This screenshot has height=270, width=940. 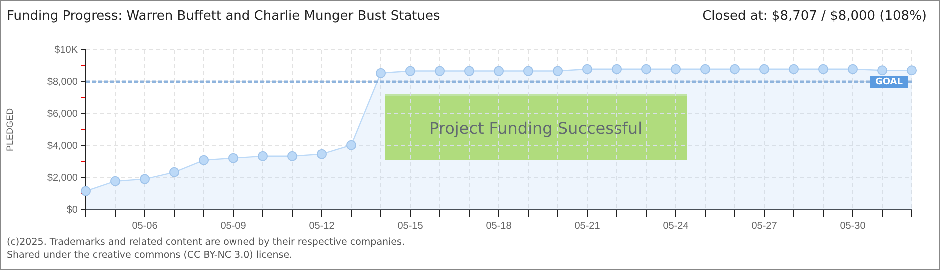 I want to click on banner: Project Funding Successful, so click(x=536, y=127).